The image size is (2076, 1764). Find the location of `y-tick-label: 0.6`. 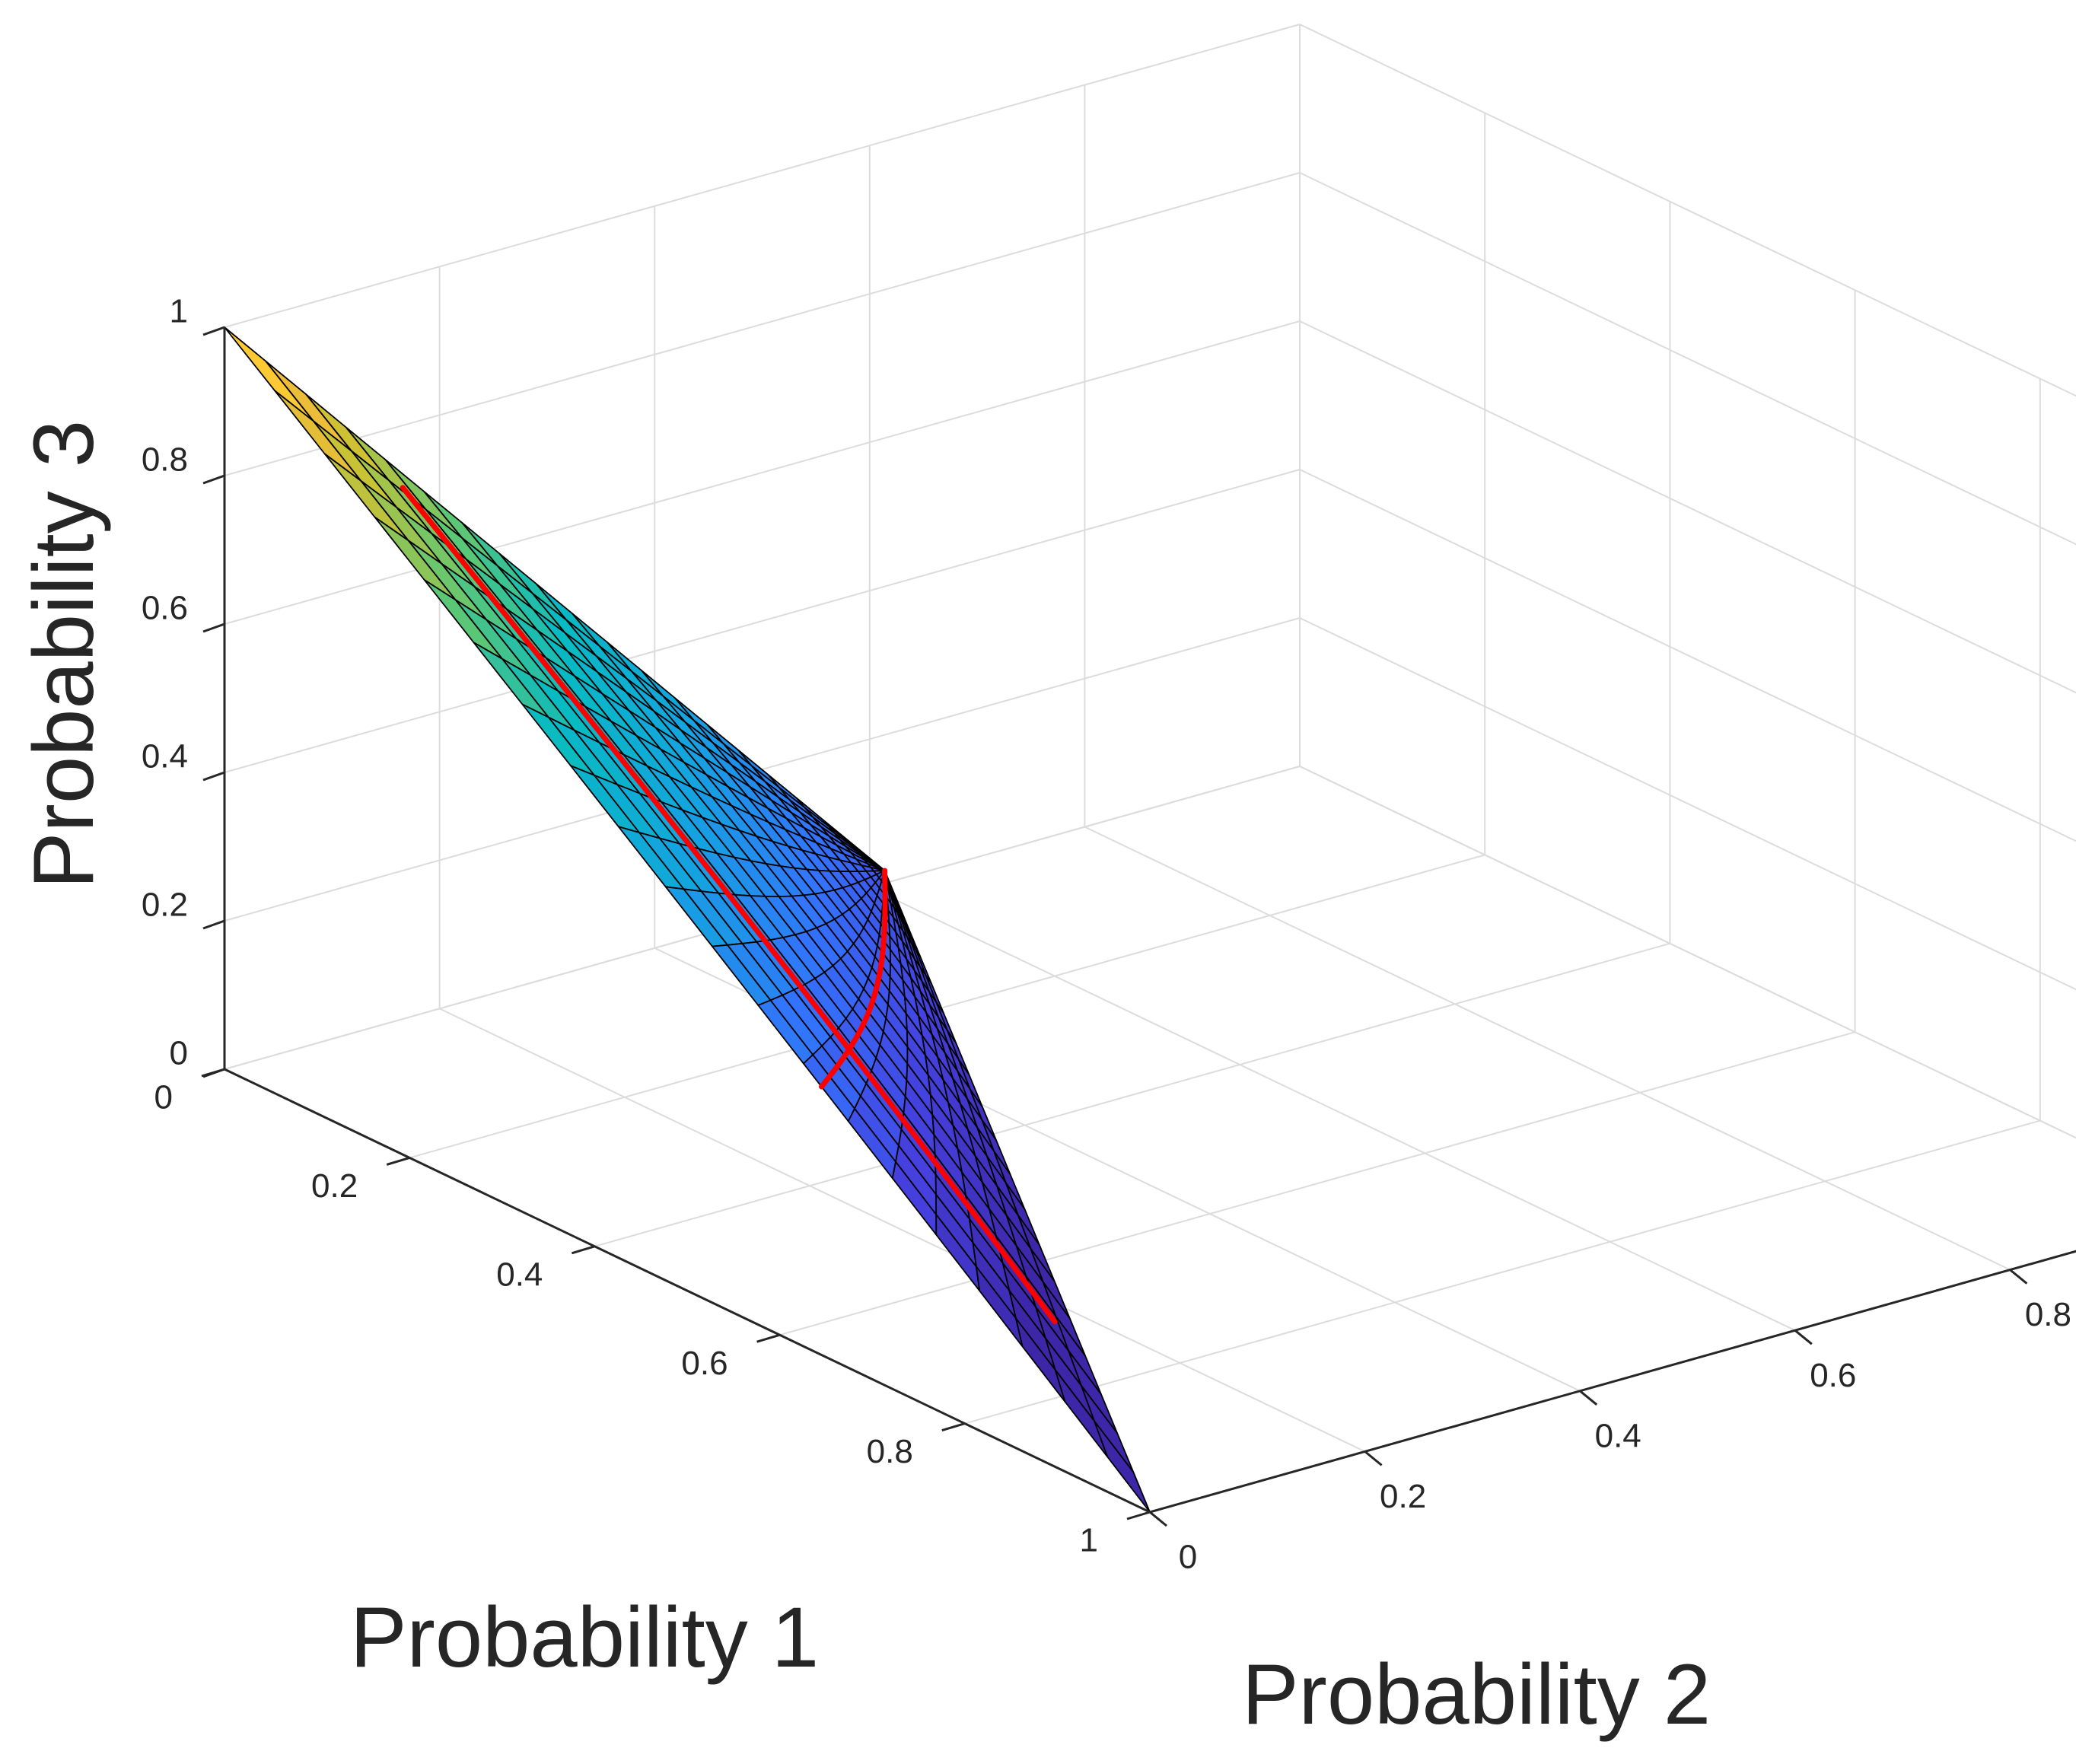

y-tick-label: 0.6 is located at coordinates (1833, 1375).